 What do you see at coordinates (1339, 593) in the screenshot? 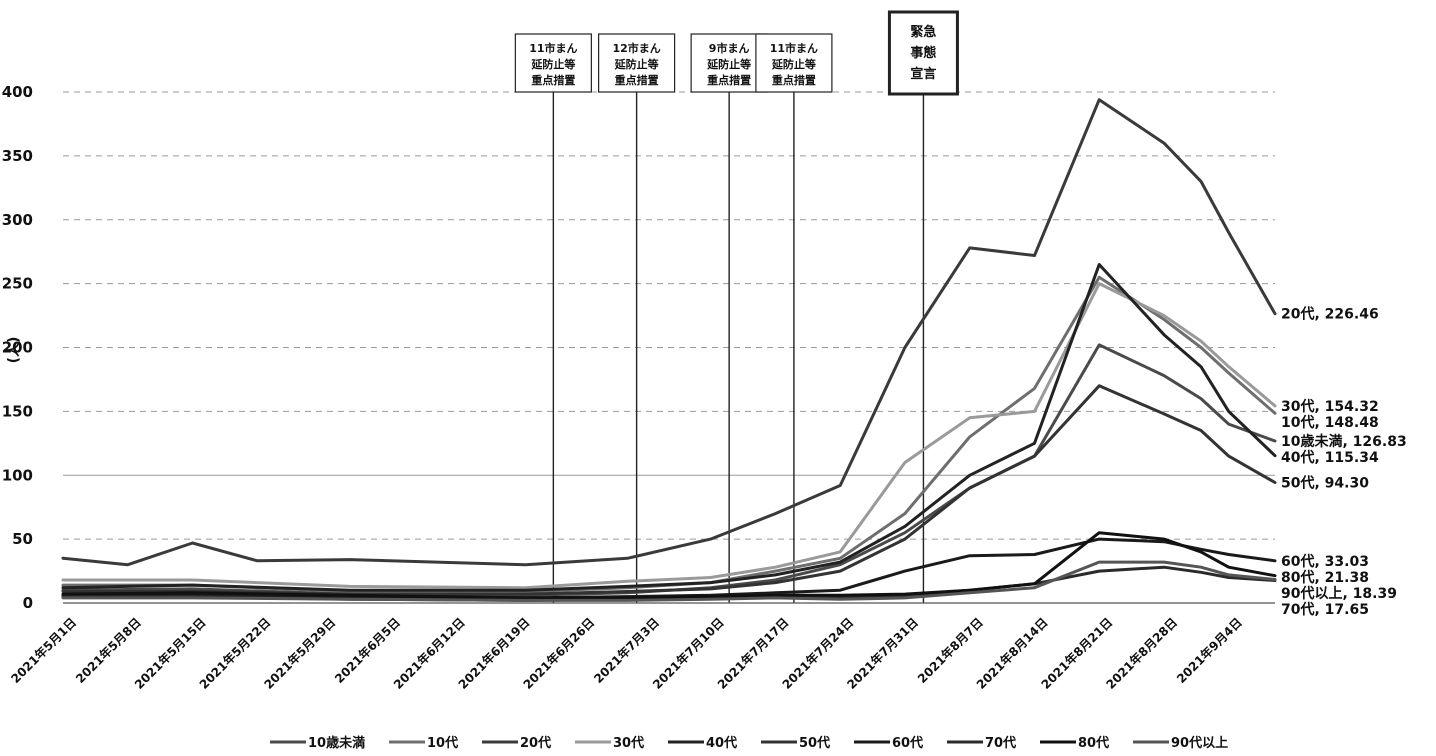
I see `end-label-90代以上: 90代以上, 18.39` at bounding box center [1339, 593].